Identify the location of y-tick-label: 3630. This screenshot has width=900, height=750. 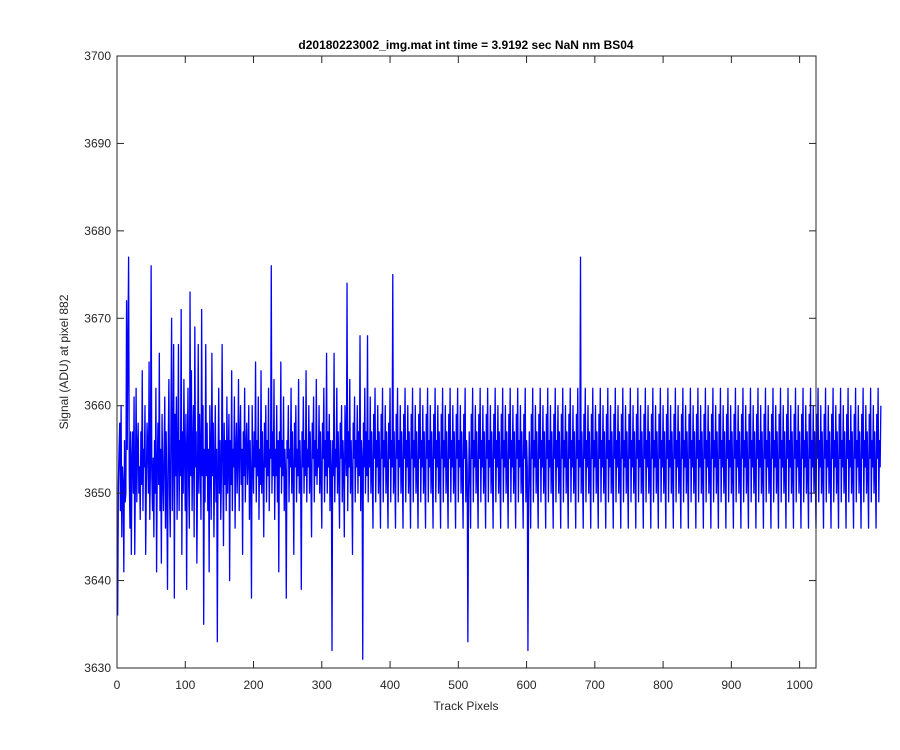
(97, 668).